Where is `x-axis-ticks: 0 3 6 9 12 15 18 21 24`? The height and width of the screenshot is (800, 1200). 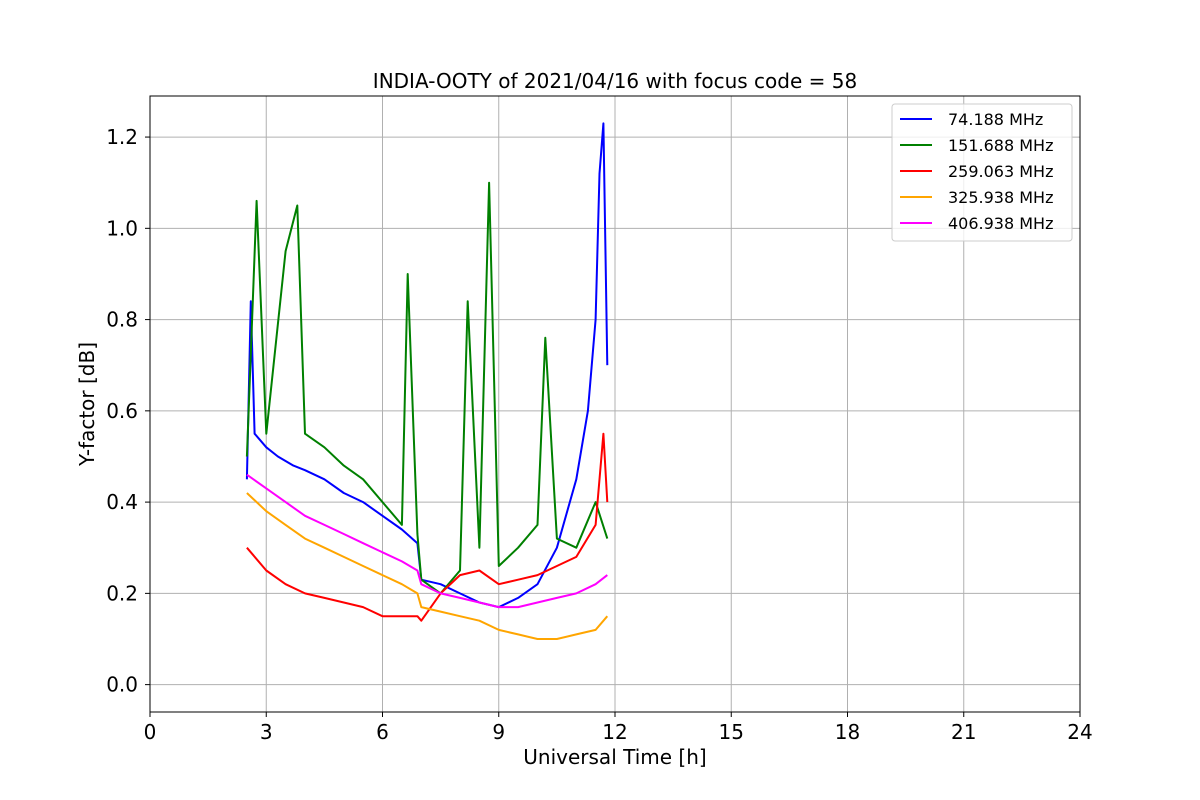 x-axis-ticks: 0 3 6 9 12 15 18 21 24 is located at coordinates (618, 728).